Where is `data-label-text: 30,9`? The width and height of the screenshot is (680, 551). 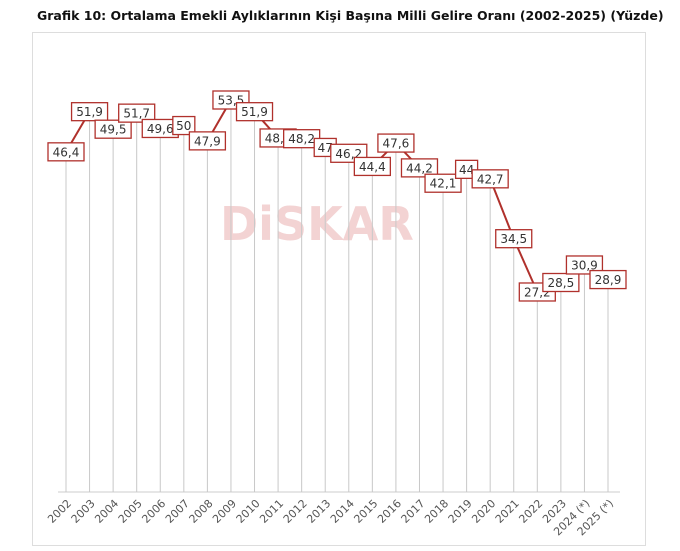 data-label-text: 30,9 is located at coordinates (584, 265).